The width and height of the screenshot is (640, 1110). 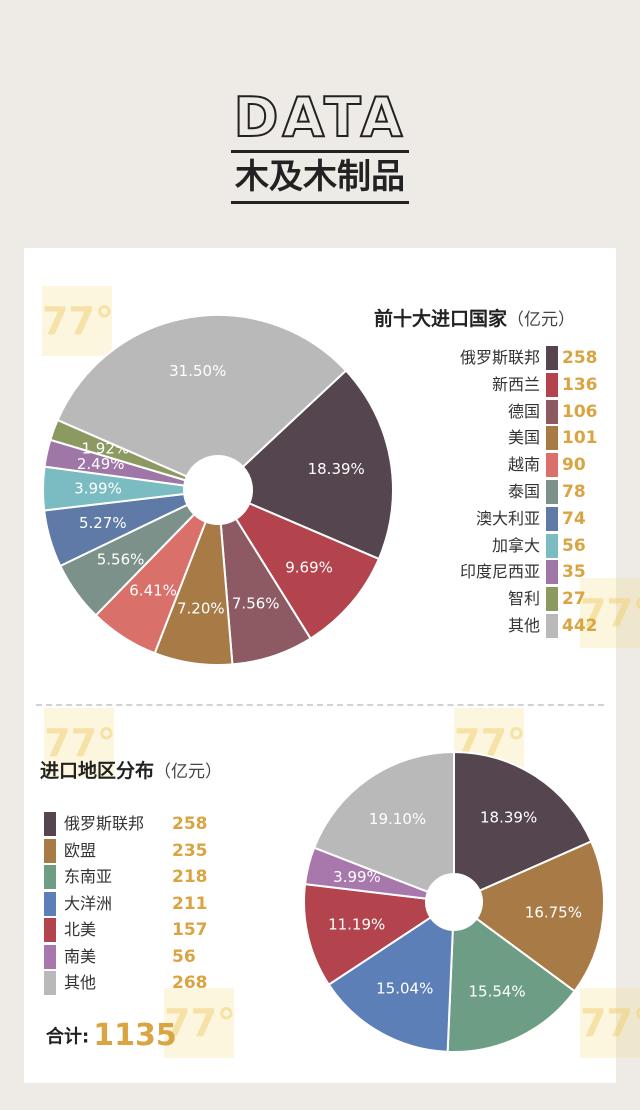 What do you see at coordinates (320, 117) in the screenshot?
I see `data-title: DATA` at bounding box center [320, 117].